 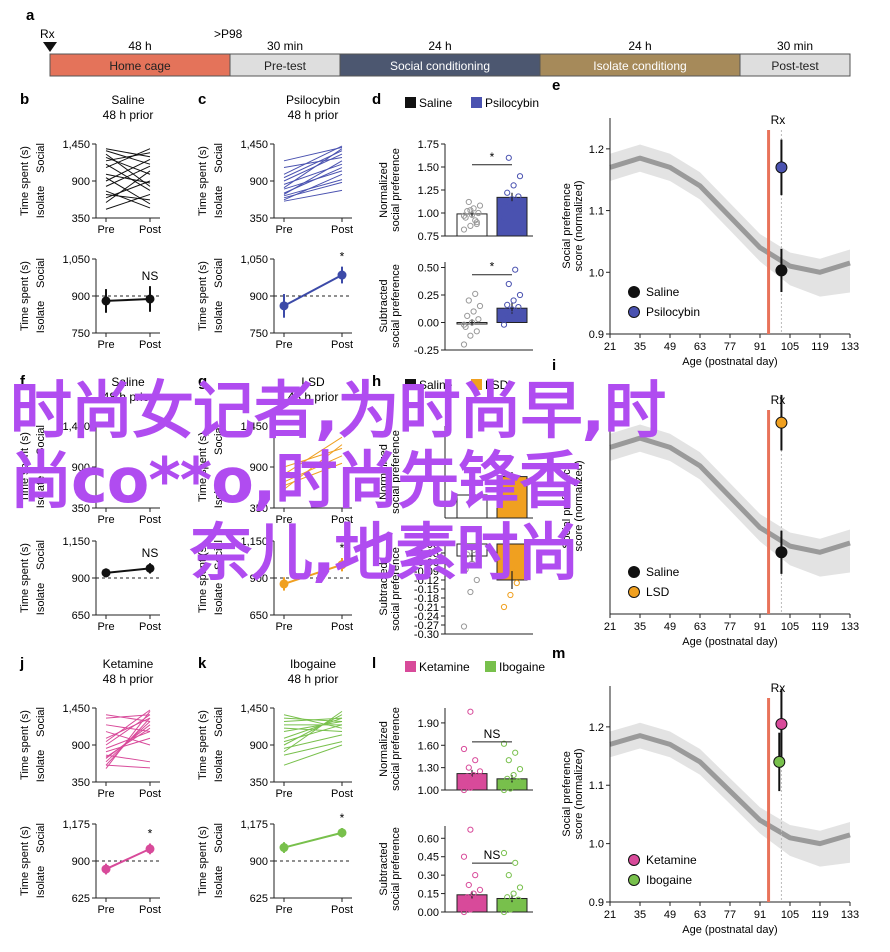 What do you see at coordinates (639, 66) in the screenshot?
I see `timeline-segment-label: Isolate conditiong` at bounding box center [639, 66].